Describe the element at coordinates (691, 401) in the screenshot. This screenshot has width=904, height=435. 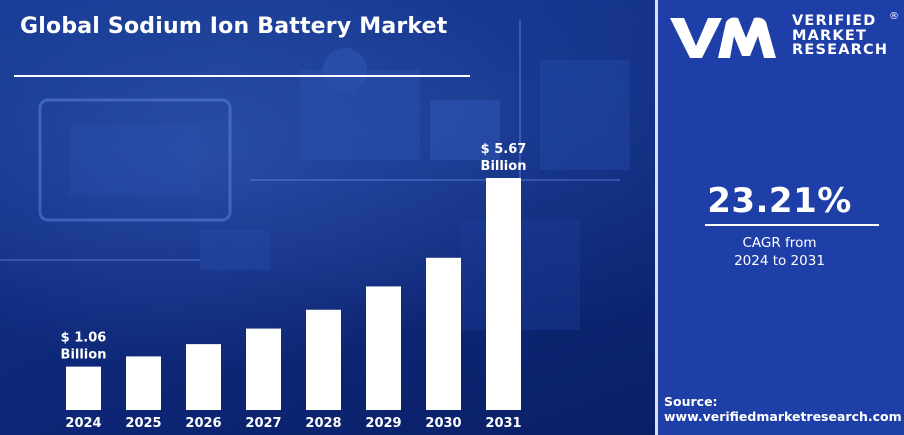
I see `source-label: Source:` at that location.